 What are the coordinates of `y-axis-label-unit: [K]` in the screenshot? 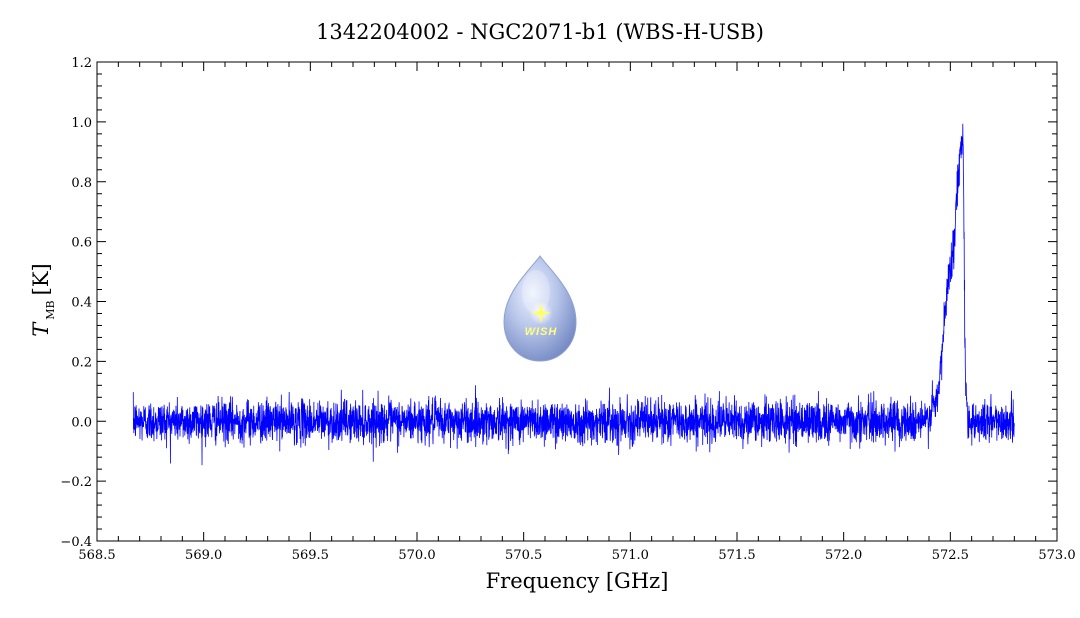 It's located at (41, 279).